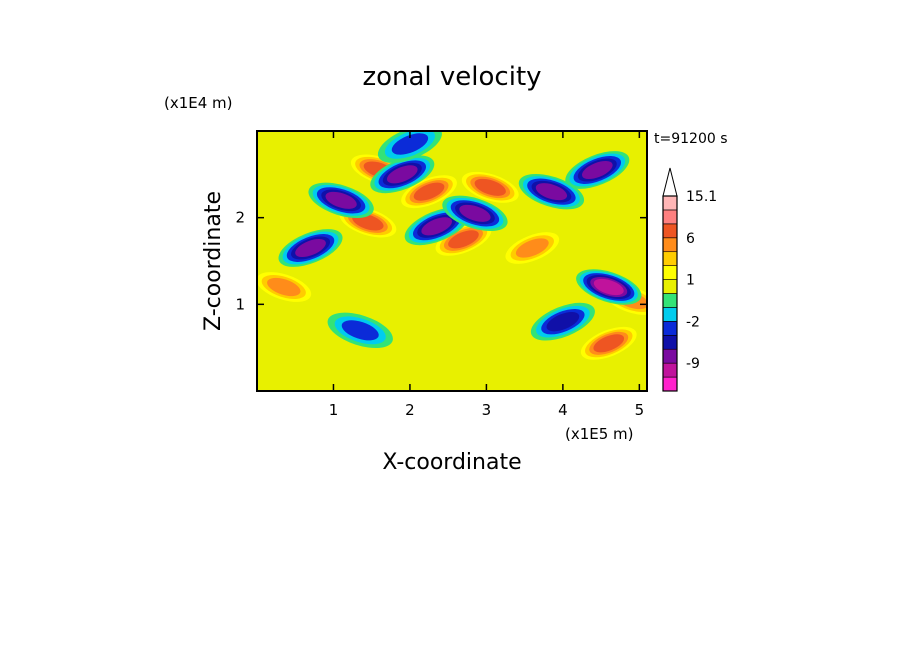 The height and width of the screenshot is (654, 904). Describe the element at coordinates (599, 434) in the screenshot. I see `x-unit-label: (x1E5 m)` at that location.